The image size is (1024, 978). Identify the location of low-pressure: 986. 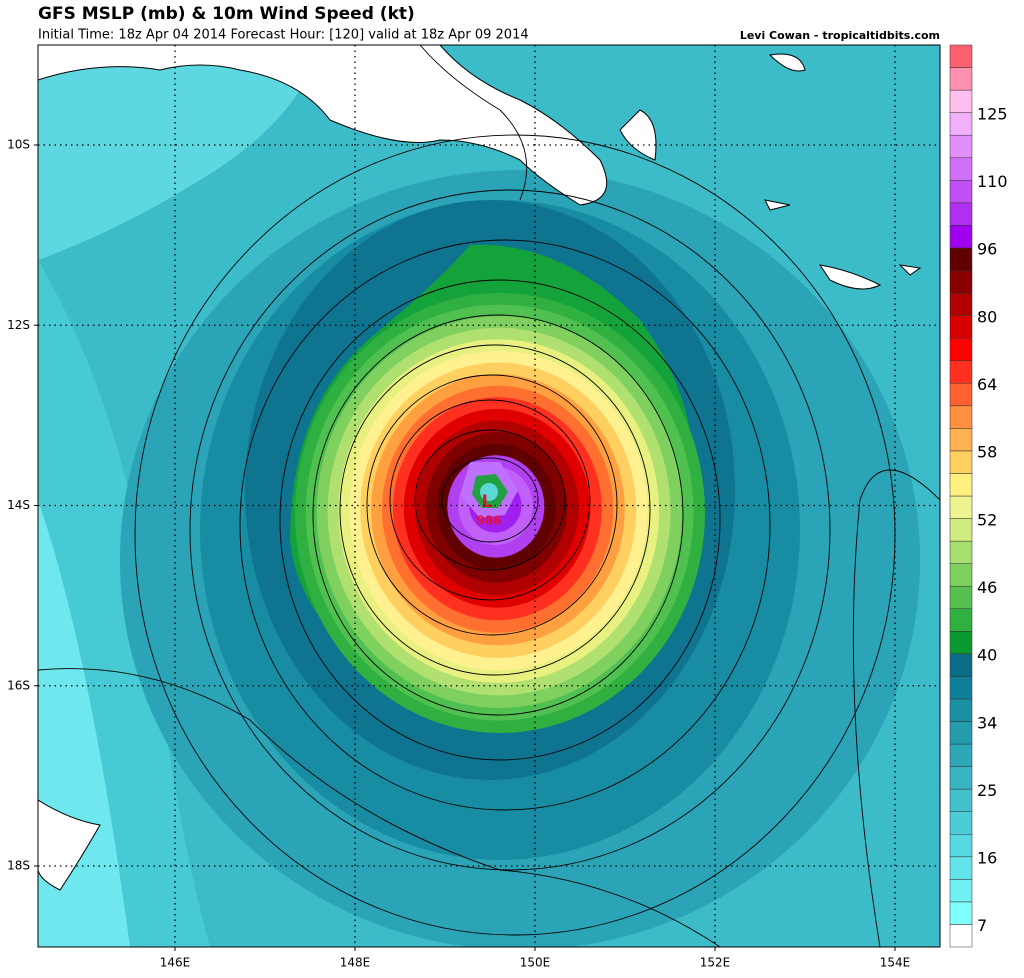
(488, 521).